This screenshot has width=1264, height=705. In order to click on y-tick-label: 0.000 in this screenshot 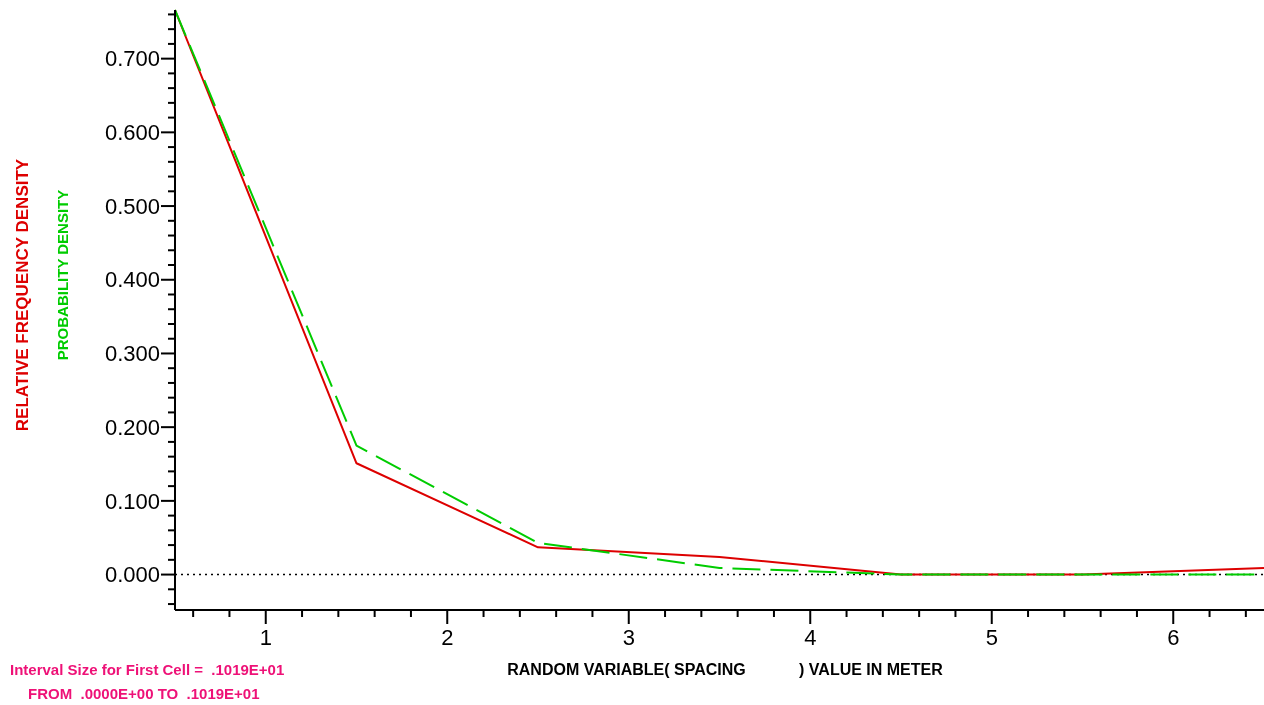, I will do `click(132, 575)`.